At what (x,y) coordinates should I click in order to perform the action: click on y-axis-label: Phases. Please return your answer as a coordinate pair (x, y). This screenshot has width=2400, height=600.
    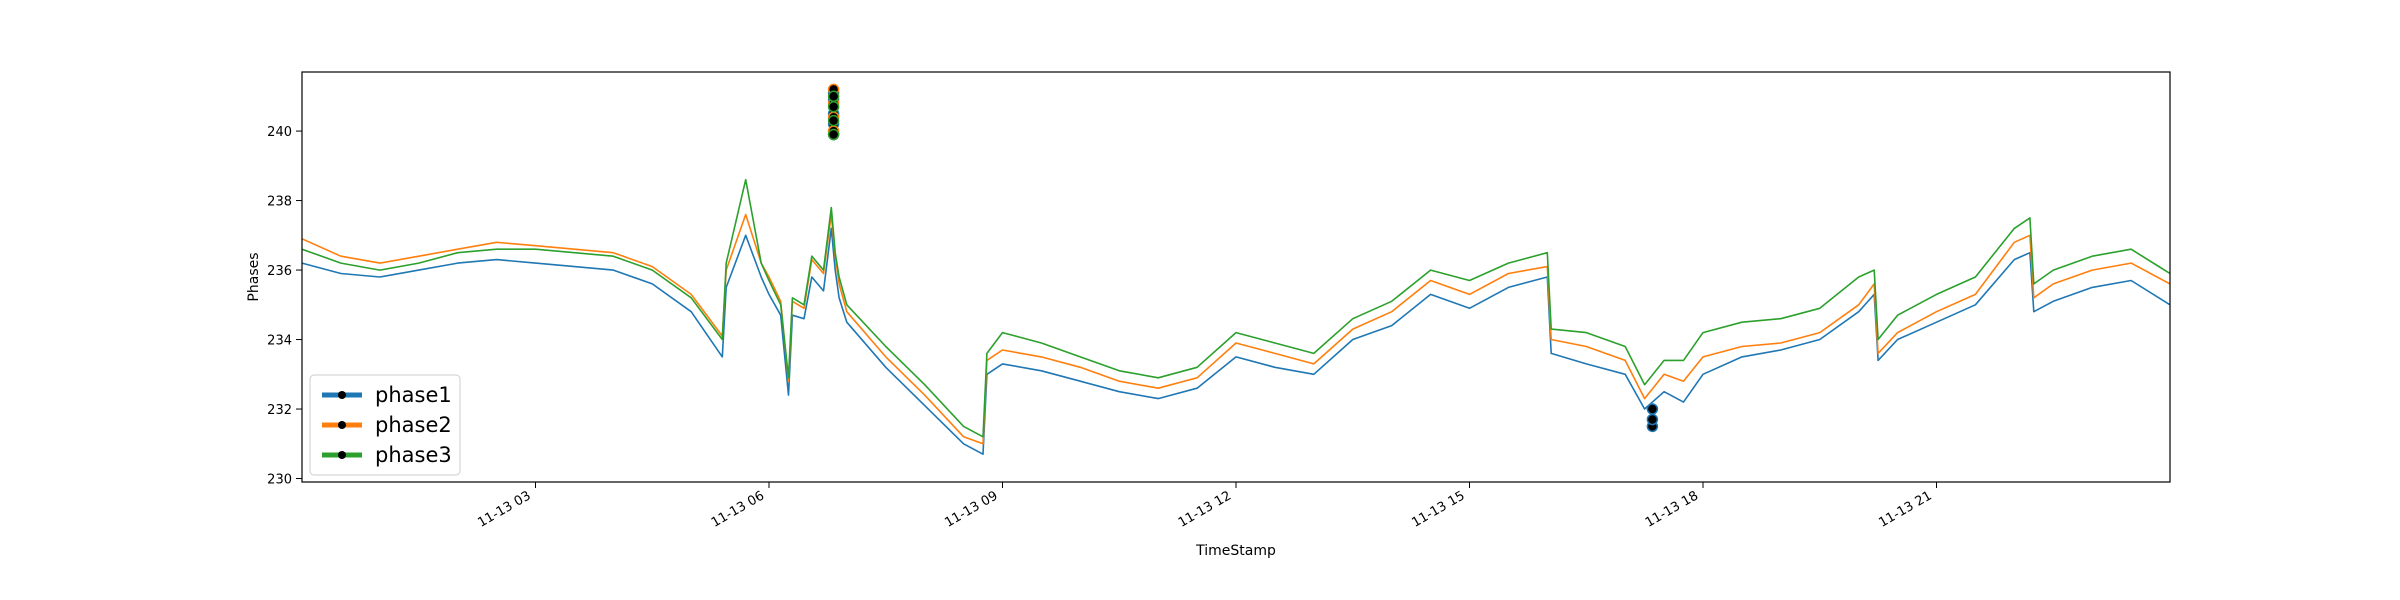
    Looking at the image, I should click on (254, 276).